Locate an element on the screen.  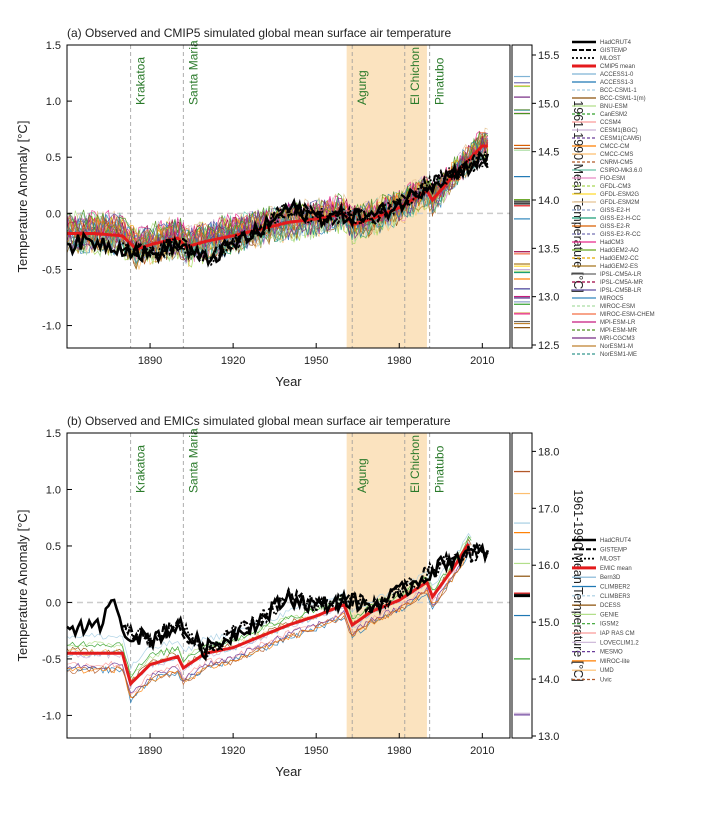
legend-label: CSIRO-Mk3.6.0 is located at coordinates (621, 171).